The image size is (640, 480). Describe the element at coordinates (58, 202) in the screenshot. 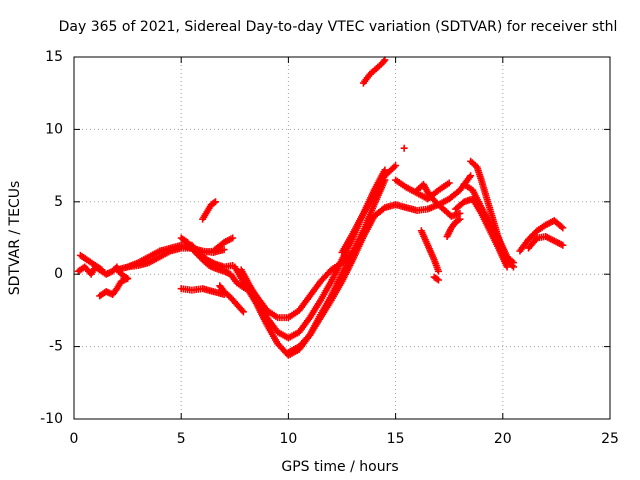

I see `y-tick-label: 5` at that location.